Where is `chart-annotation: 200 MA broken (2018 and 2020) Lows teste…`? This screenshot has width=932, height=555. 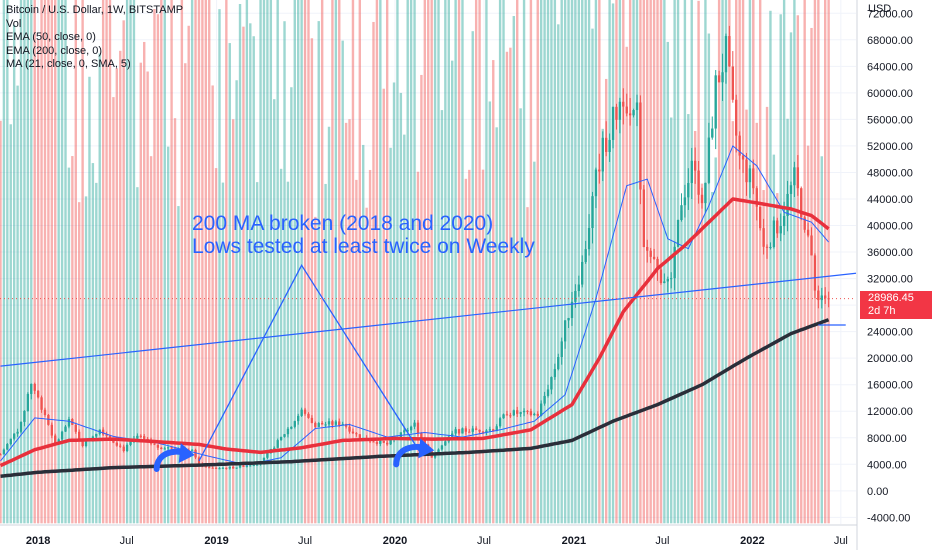
chart-annotation: 200 MA broken (2018 and 2020) Lows teste… is located at coordinates (363, 235).